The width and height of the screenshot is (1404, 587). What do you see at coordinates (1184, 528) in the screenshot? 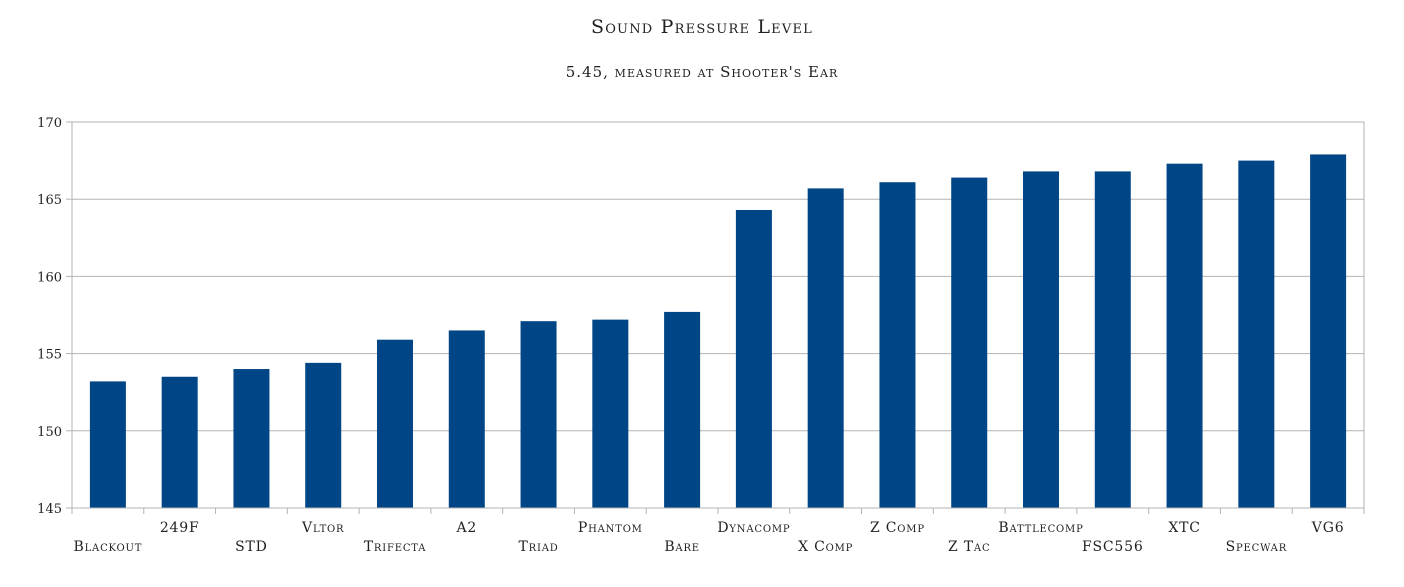
I see `x-tick-label: XTC` at bounding box center [1184, 528].